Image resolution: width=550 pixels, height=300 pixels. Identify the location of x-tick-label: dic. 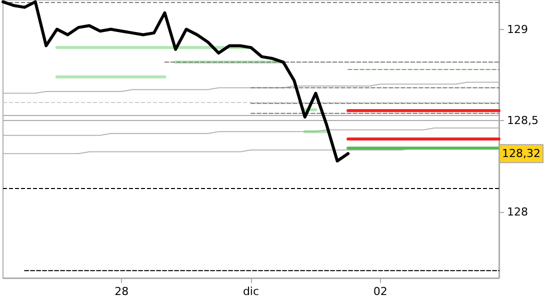
(251, 291).